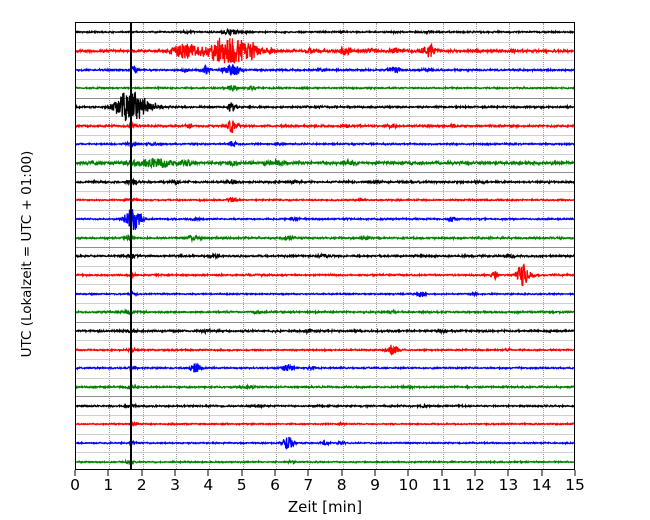 The height and width of the screenshot is (520, 650). I want to click on x-tick-label: 14, so click(541, 485).